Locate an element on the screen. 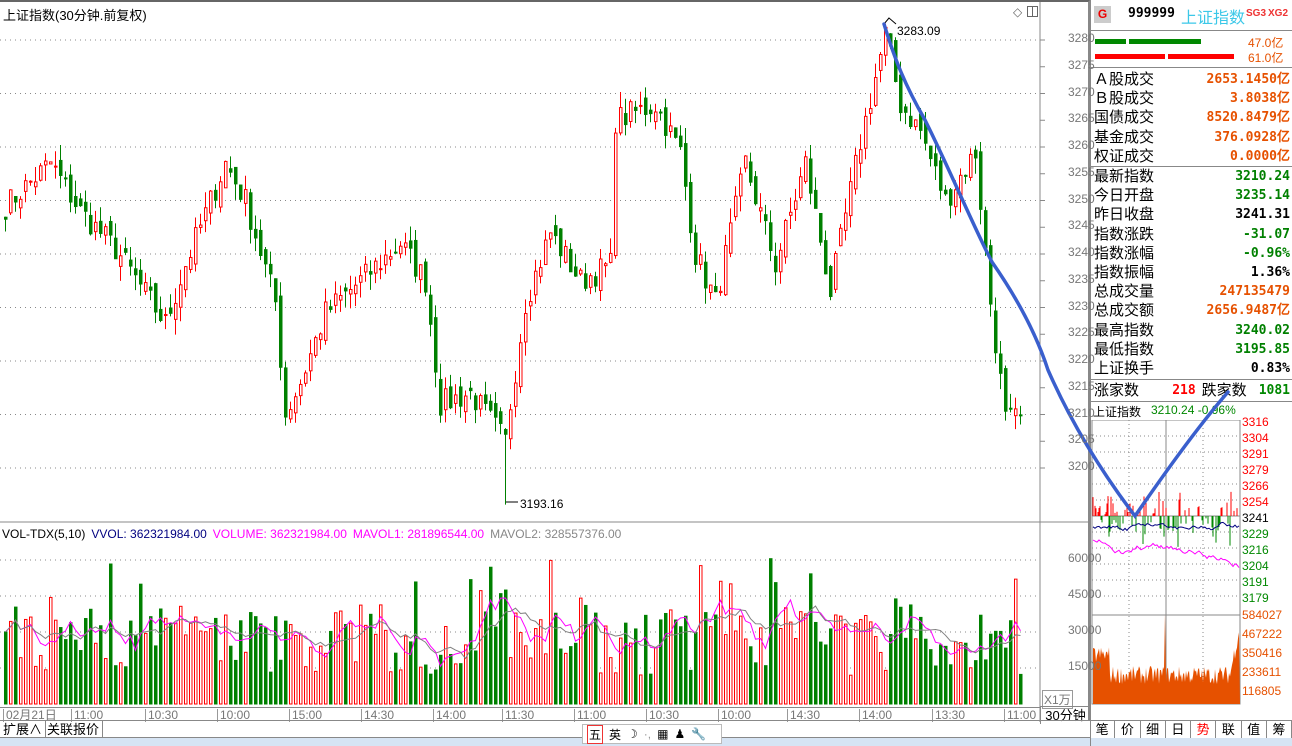 The width and height of the screenshot is (1292, 746). stat-value: 3240.02 is located at coordinates (1262, 330).